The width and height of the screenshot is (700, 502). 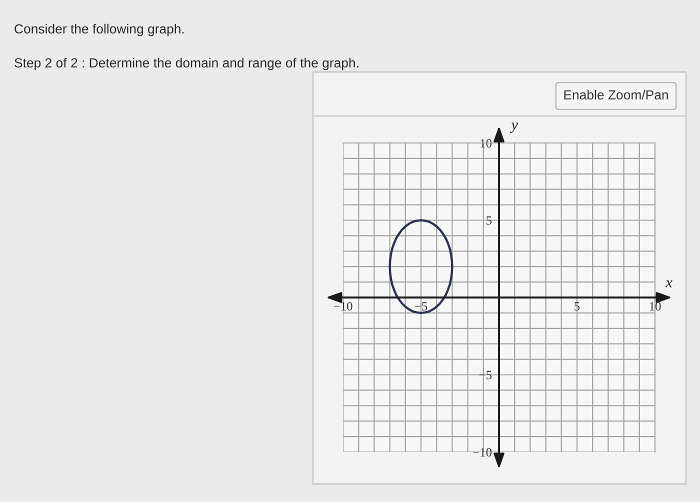 What do you see at coordinates (186, 64) in the screenshot?
I see `text: Step 2 of 2 : Determine the domain and range of the graph.` at bounding box center [186, 64].